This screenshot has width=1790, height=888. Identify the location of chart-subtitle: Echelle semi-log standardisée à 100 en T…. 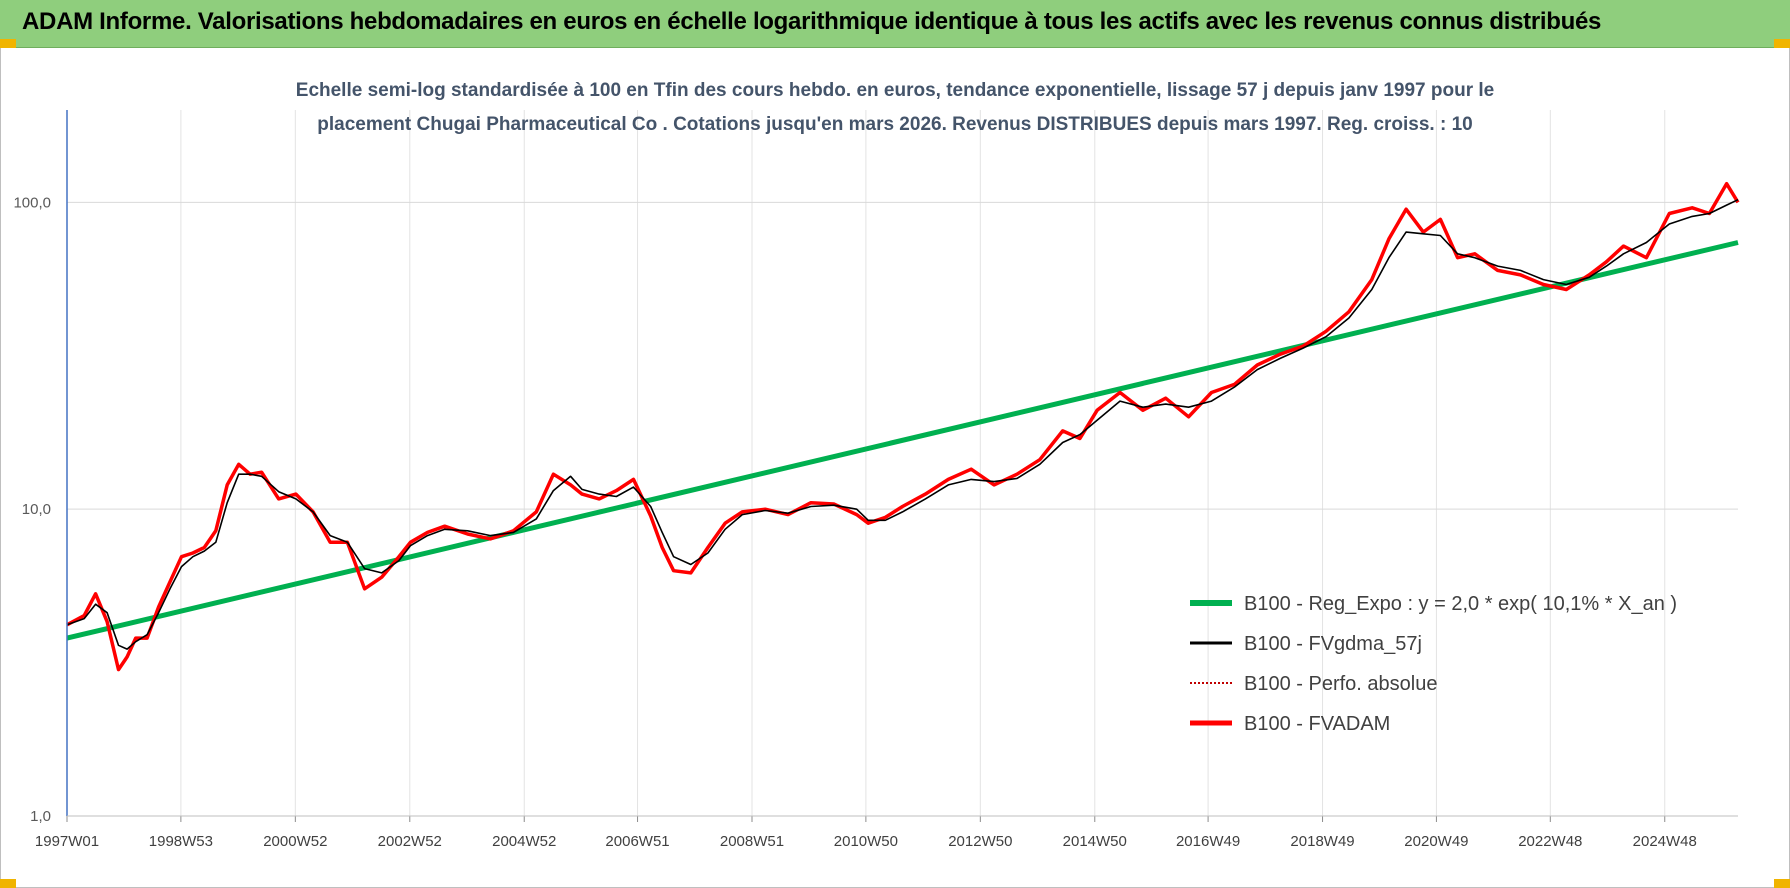
(895, 107).